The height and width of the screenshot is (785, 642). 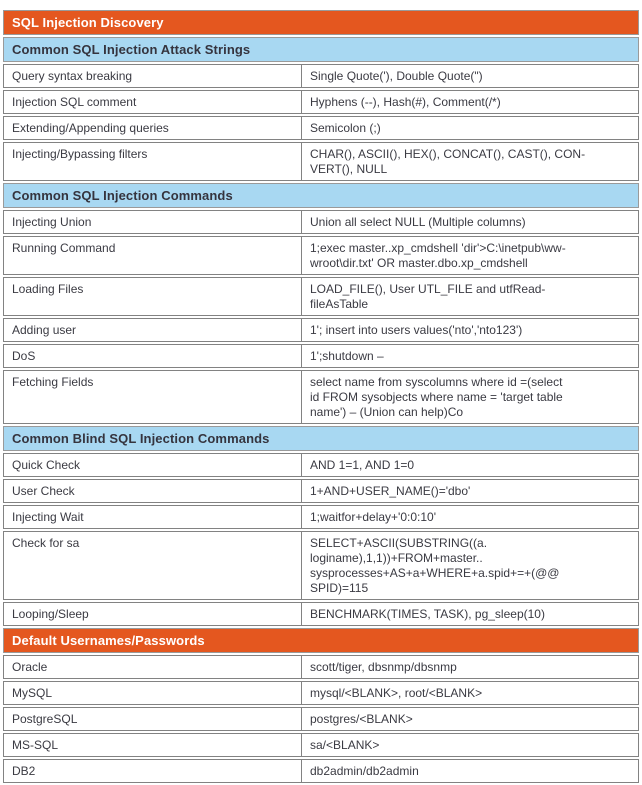 What do you see at coordinates (43, 491) in the screenshot?
I see `row-label: User Check` at bounding box center [43, 491].